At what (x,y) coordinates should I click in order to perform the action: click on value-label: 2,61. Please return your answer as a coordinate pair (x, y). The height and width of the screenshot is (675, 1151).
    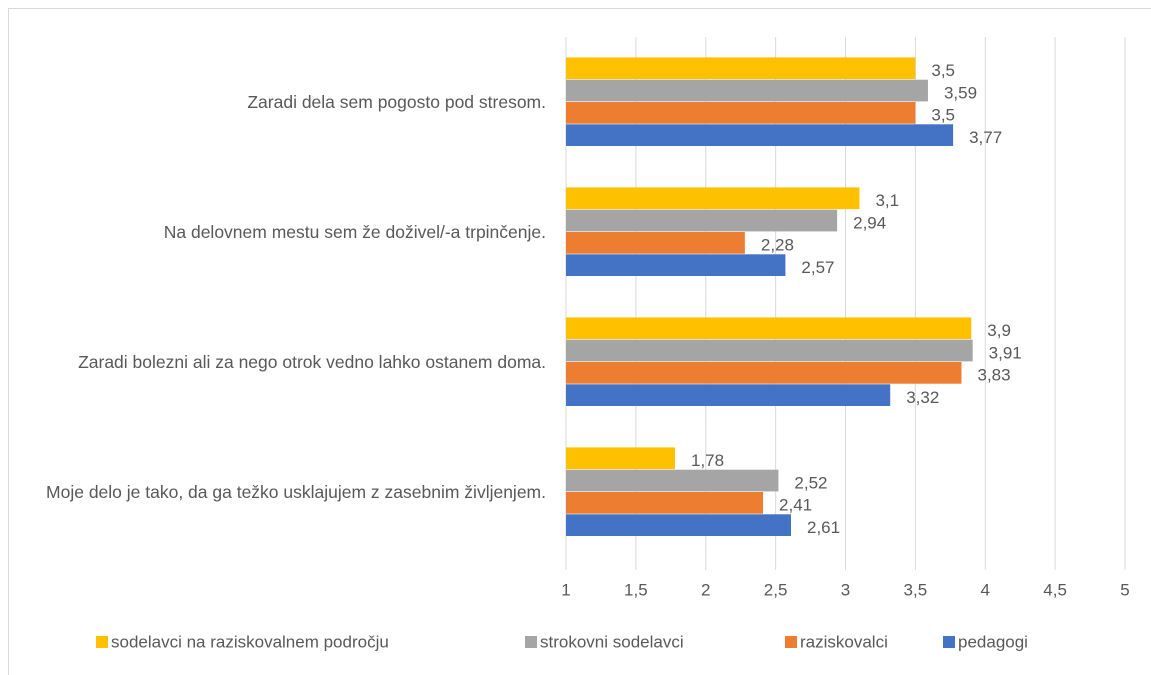
    Looking at the image, I should click on (823, 527).